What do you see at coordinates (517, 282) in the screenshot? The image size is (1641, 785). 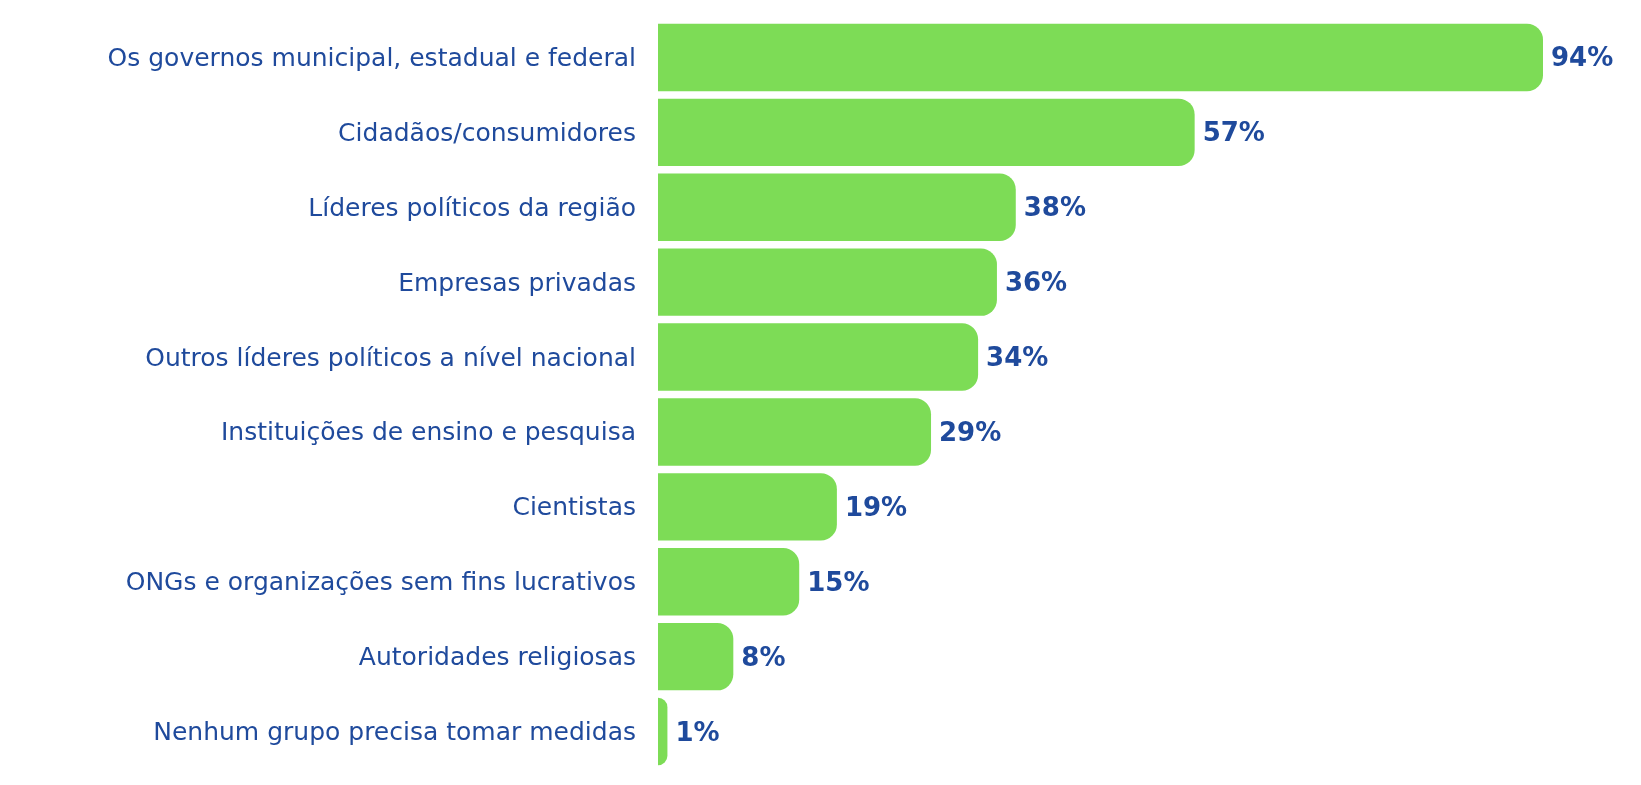 I see `y-tick-label: Empresas privadas` at bounding box center [517, 282].